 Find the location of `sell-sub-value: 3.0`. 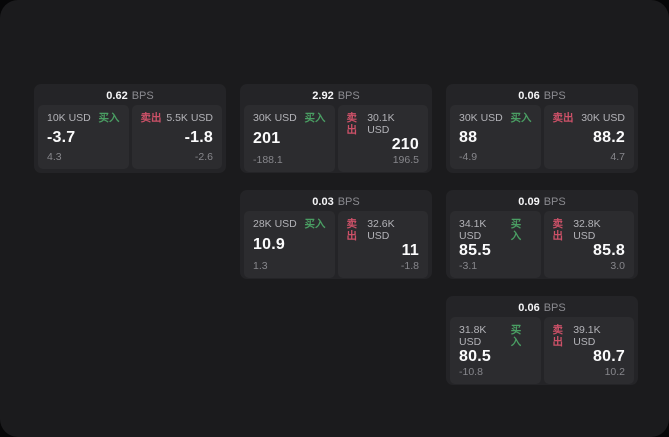

sell-sub-value: 3.0 is located at coordinates (617, 266).